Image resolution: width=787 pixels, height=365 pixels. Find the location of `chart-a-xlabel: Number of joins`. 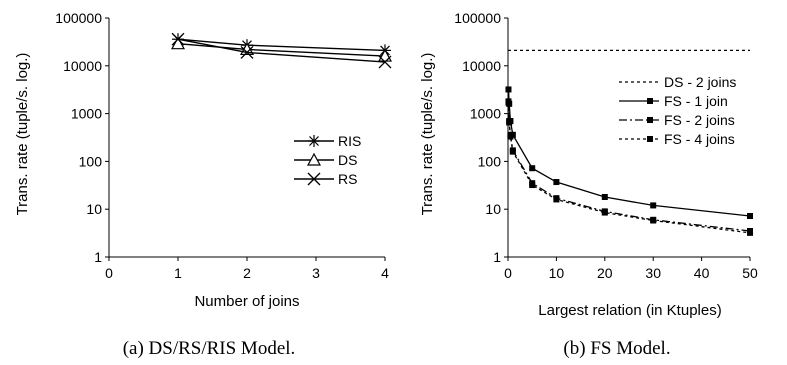

chart-a-xlabel: Number of joins is located at coordinates (246, 301).